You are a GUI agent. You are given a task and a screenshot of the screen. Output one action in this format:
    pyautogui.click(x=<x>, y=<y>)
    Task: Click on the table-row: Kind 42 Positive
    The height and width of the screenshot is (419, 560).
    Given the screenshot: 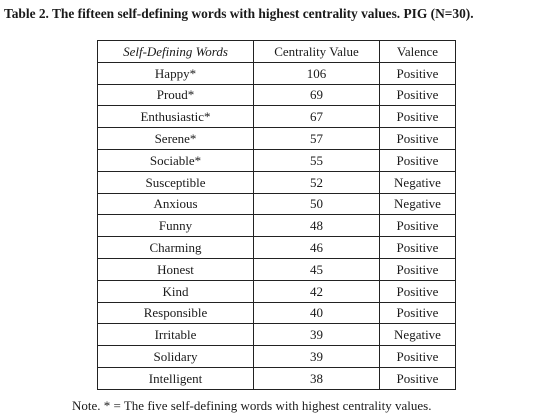 What is the action you would take?
    pyautogui.click(x=276, y=291)
    